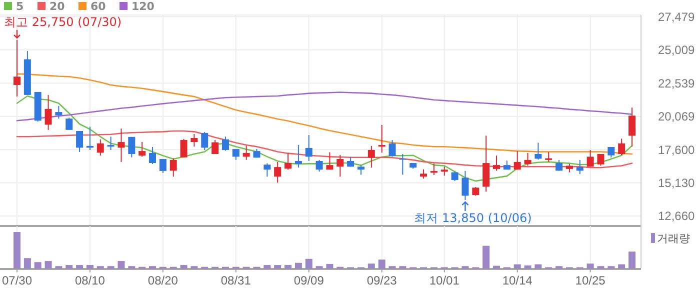 Image resolution: width=700 pixels, height=289 pixels. I want to click on y-tick-label: 27,479, so click(677, 17).